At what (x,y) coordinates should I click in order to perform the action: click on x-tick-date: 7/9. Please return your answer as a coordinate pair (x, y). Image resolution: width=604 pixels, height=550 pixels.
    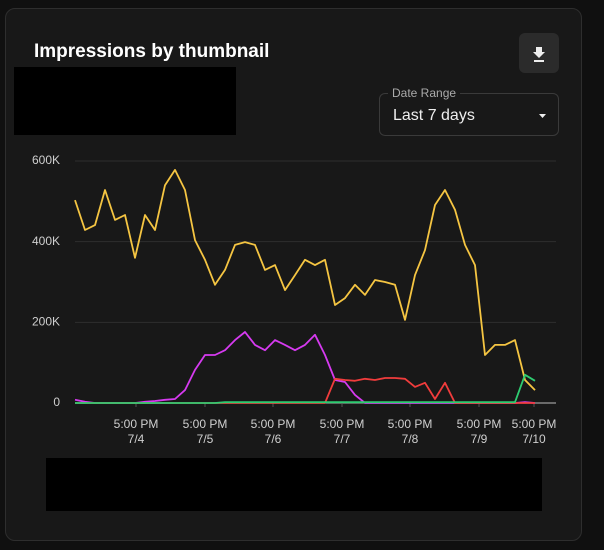
    Looking at the image, I should click on (479, 439).